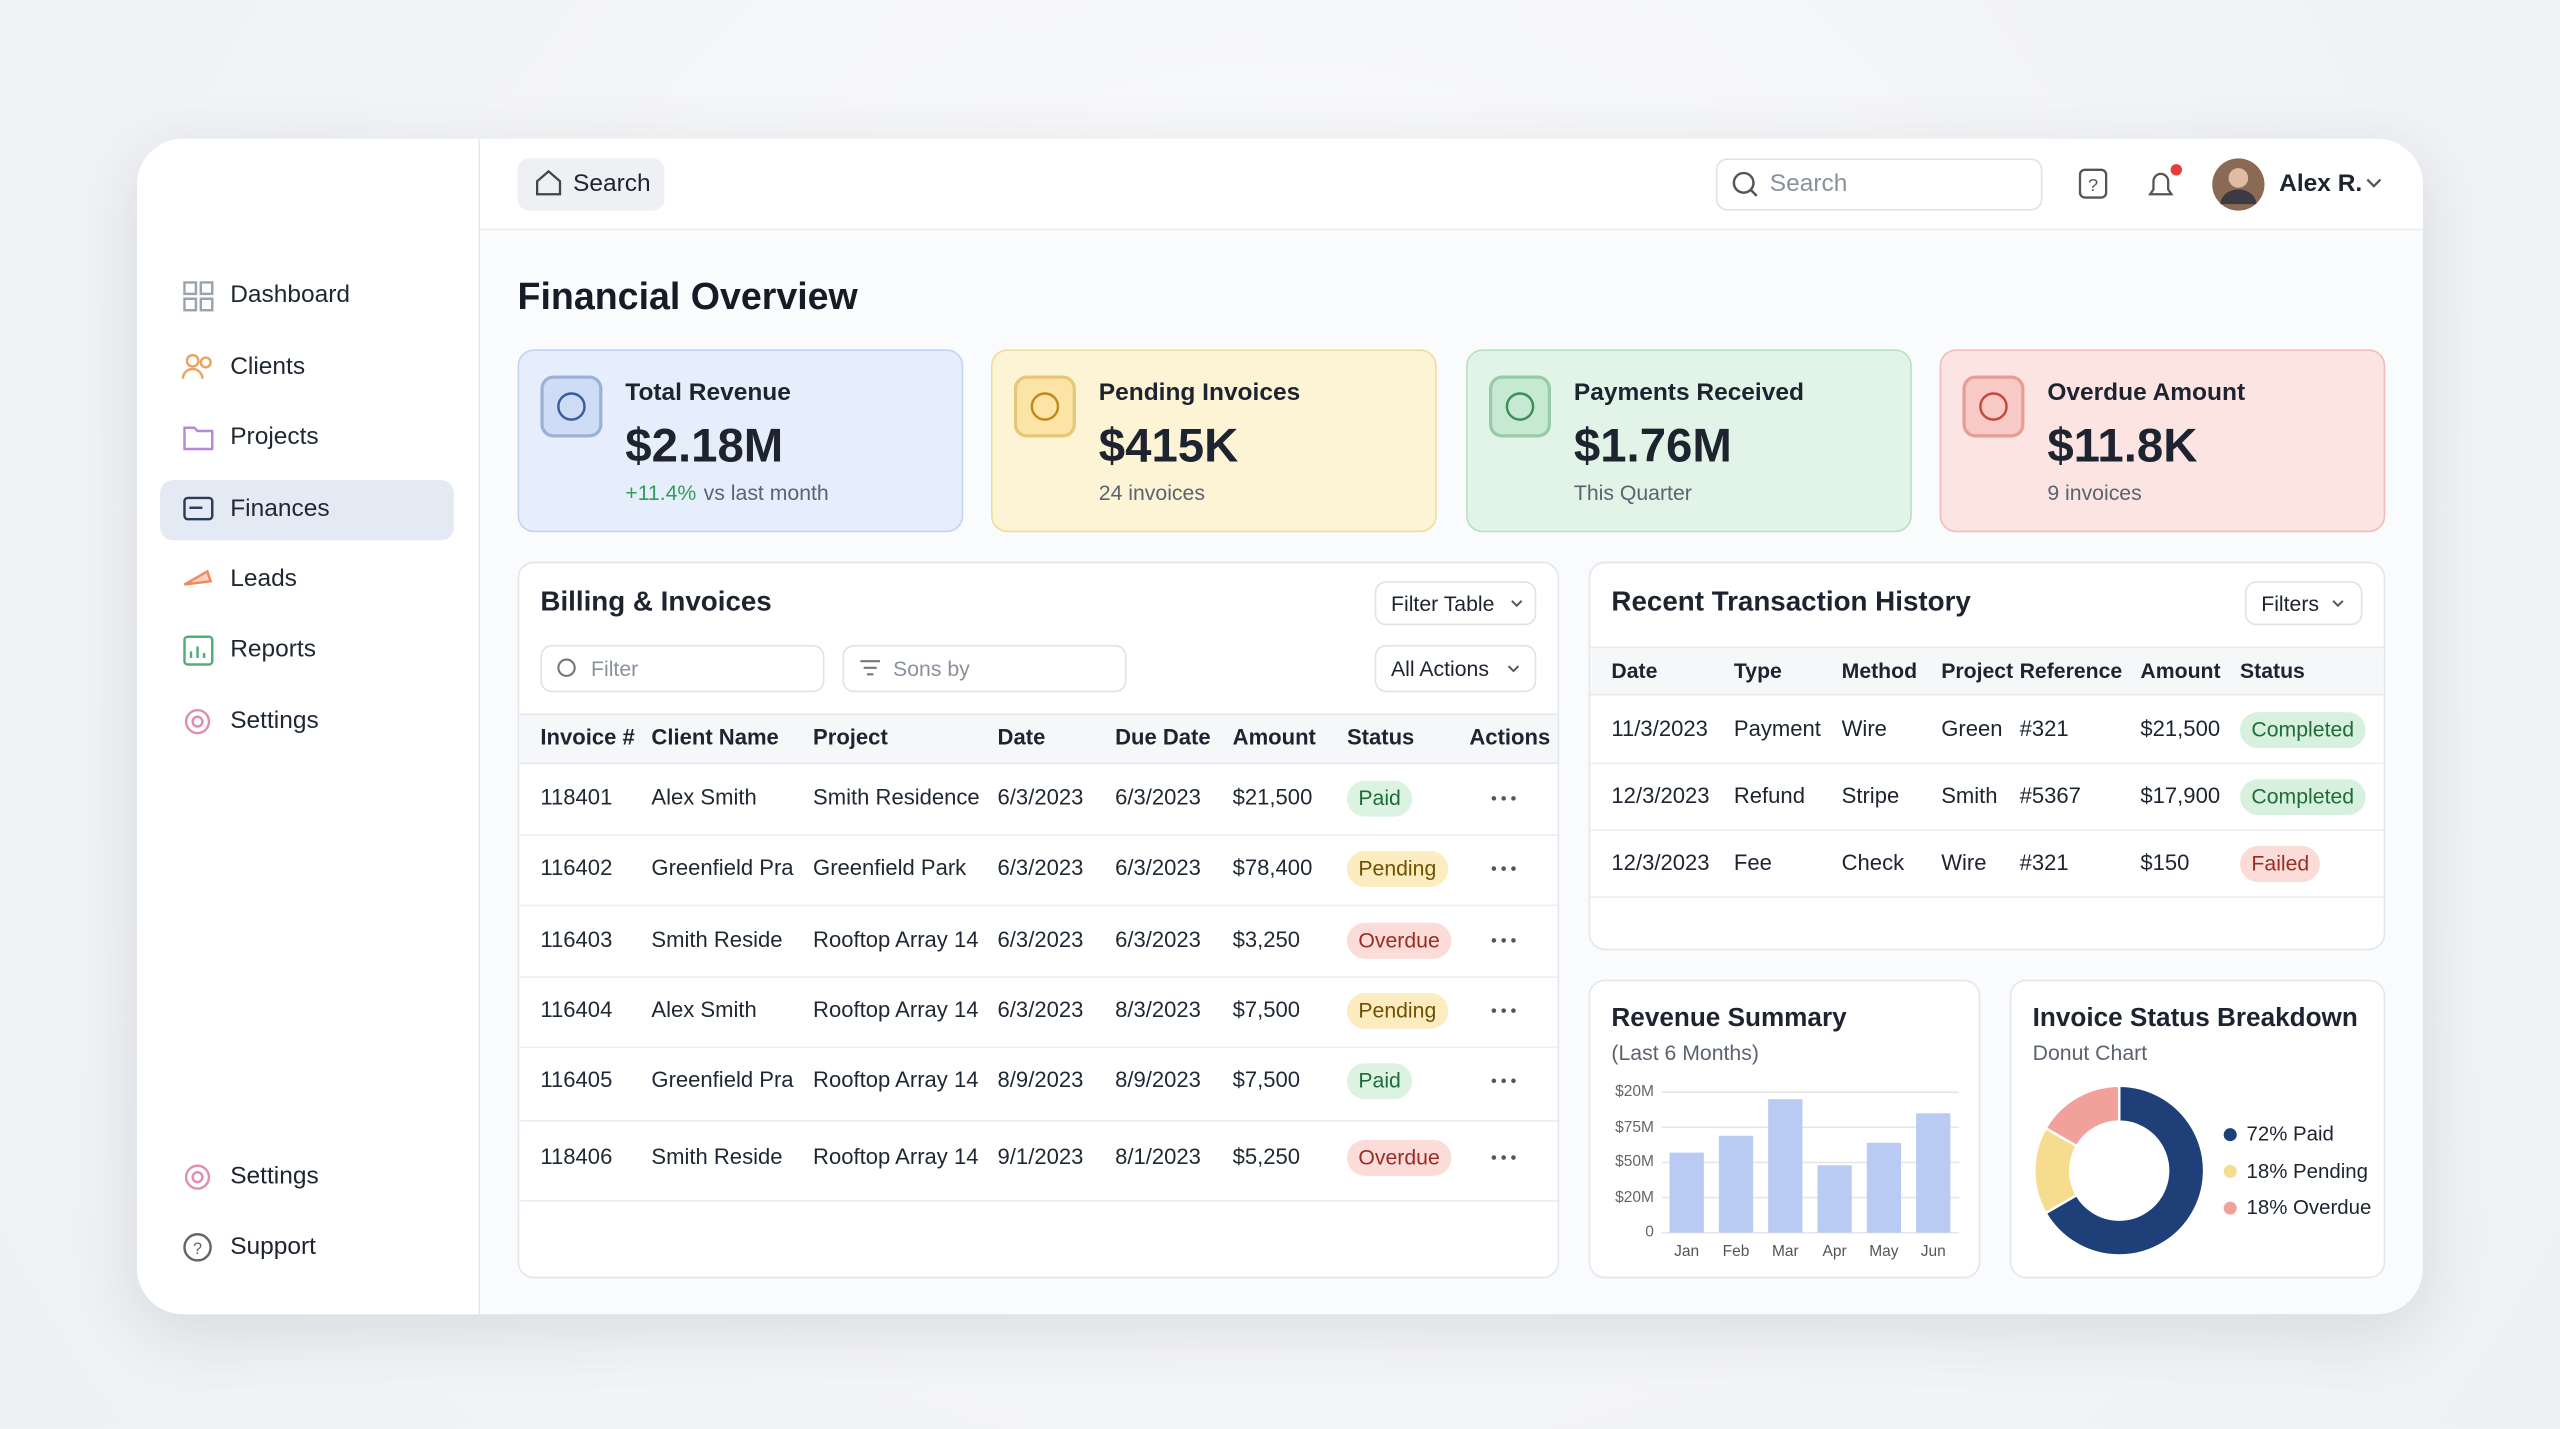  What do you see at coordinates (1399, 1157) in the screenshot?
I see `status-pill: Overdue` at bounding box center [1399, 1157].